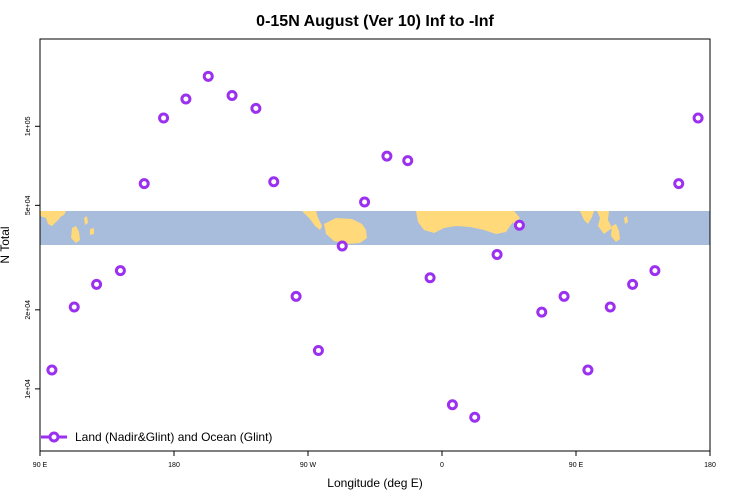 This screenshot has width=750, height=500. I want to click on land-africa, so click(466, 222).